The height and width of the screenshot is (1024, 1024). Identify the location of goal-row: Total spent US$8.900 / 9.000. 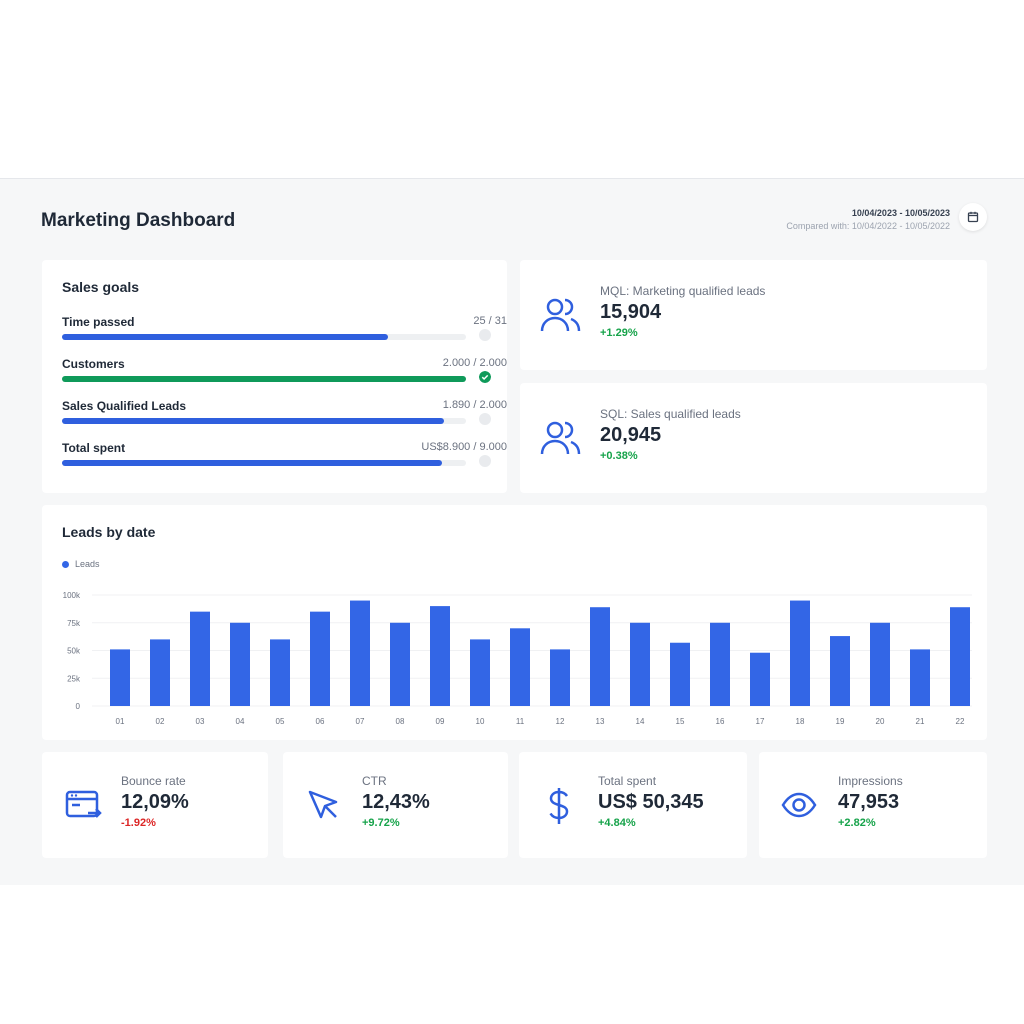
(284, 454).